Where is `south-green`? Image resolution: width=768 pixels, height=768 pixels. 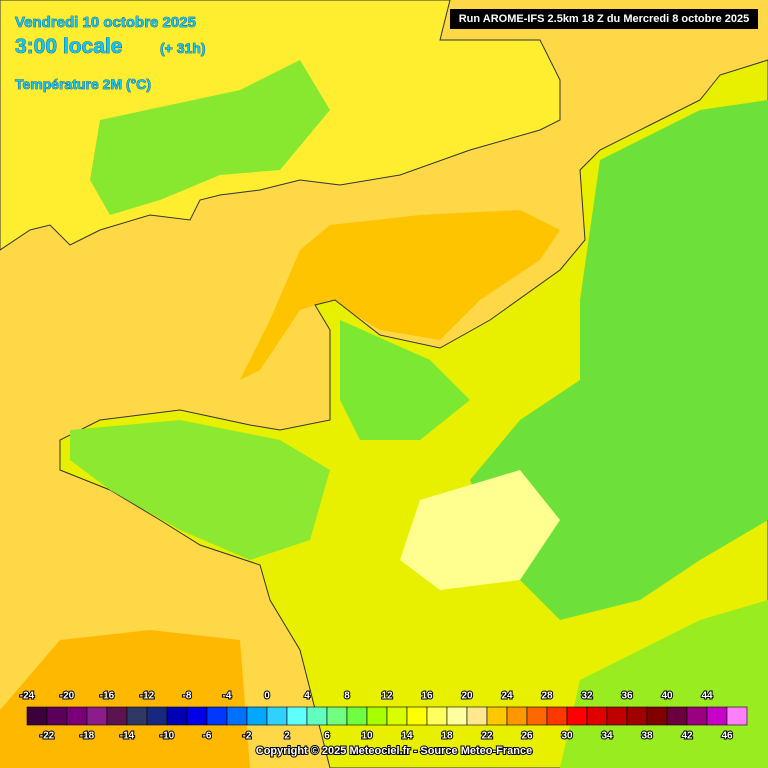
south-green is located at coordinates (664, 684).